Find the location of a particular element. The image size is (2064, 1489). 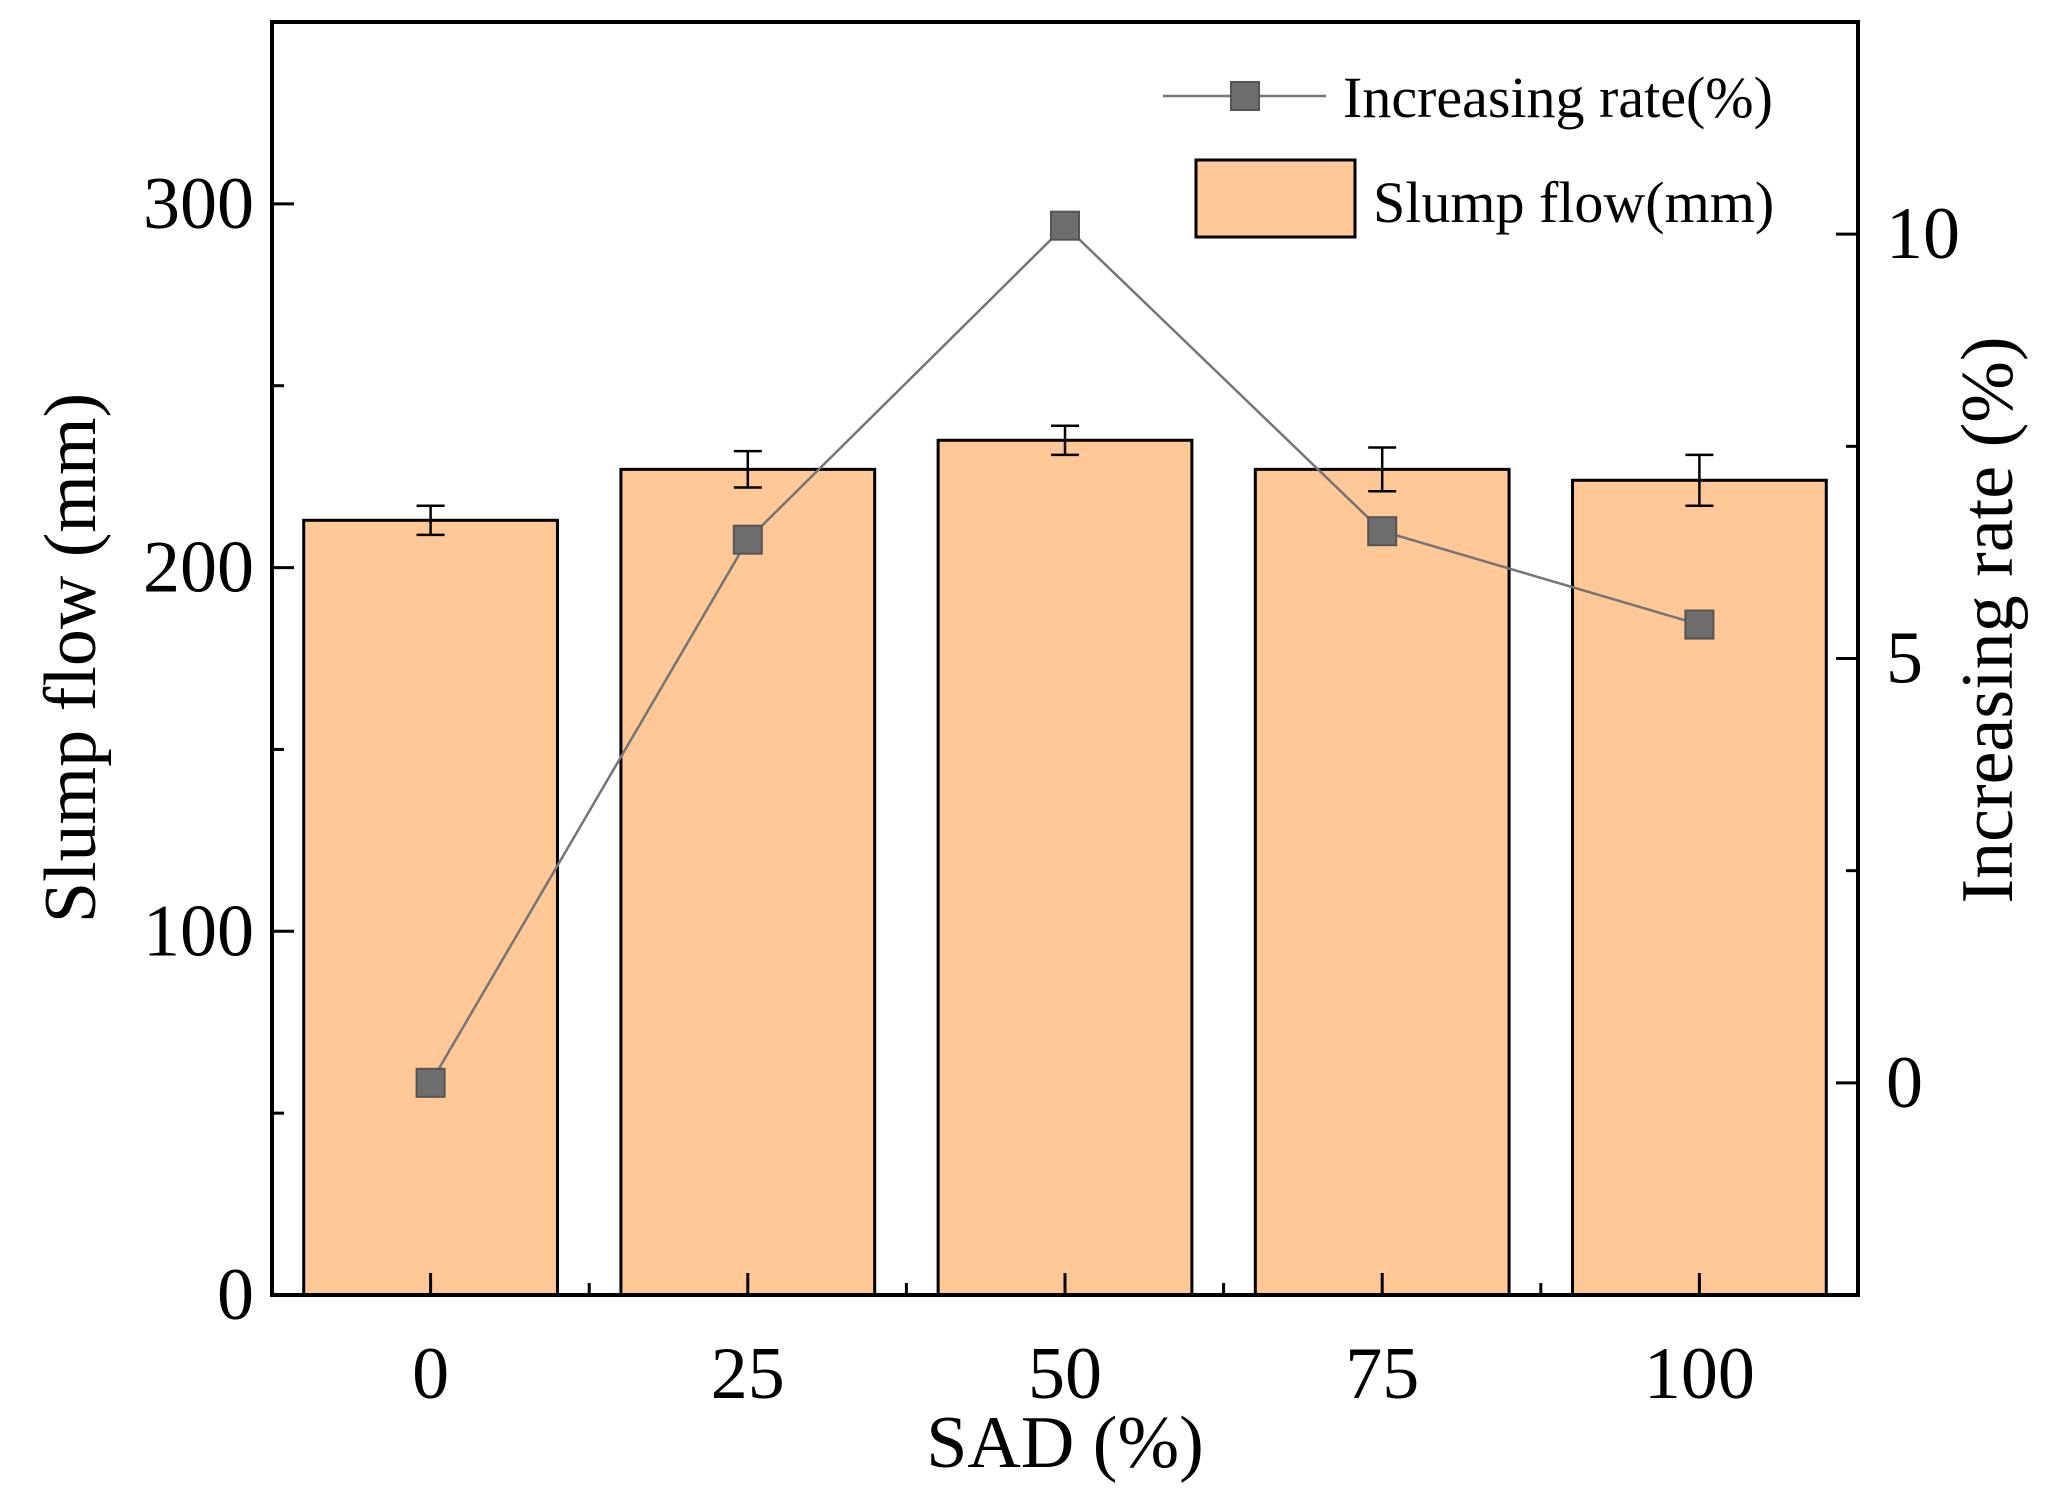

legend-label-slump-flow: Slump flow(mm) is located at coordinates (1573, 202).